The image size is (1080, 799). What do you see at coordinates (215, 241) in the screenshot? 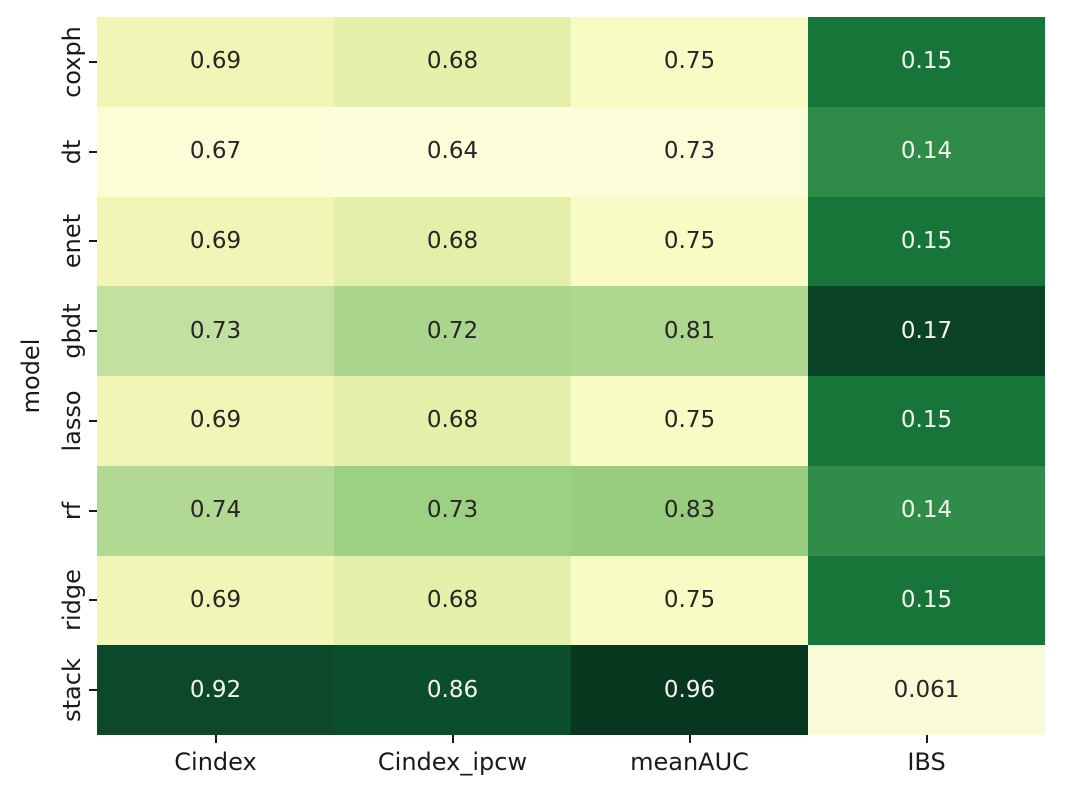
I see `heatmap-cell-enet-Cindex: 0.69` at bounding box center [215, 241].